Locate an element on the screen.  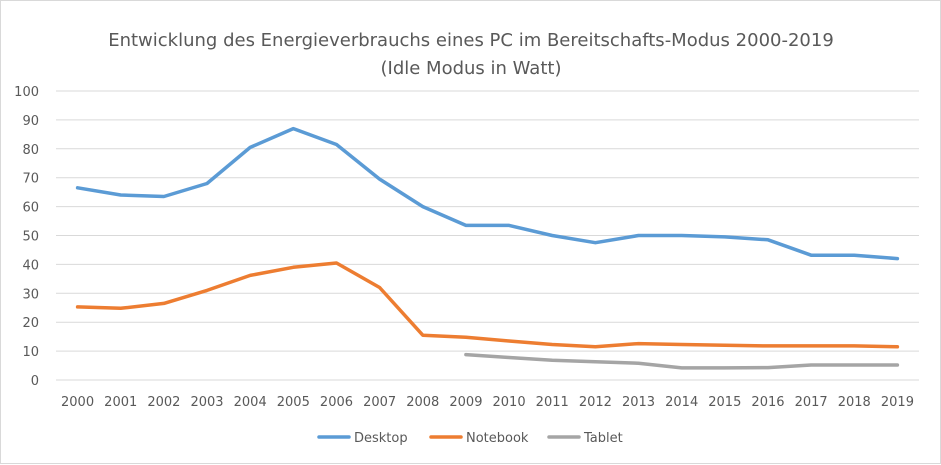
x-tick-label: 2014 is located at coordinates (681, 402).